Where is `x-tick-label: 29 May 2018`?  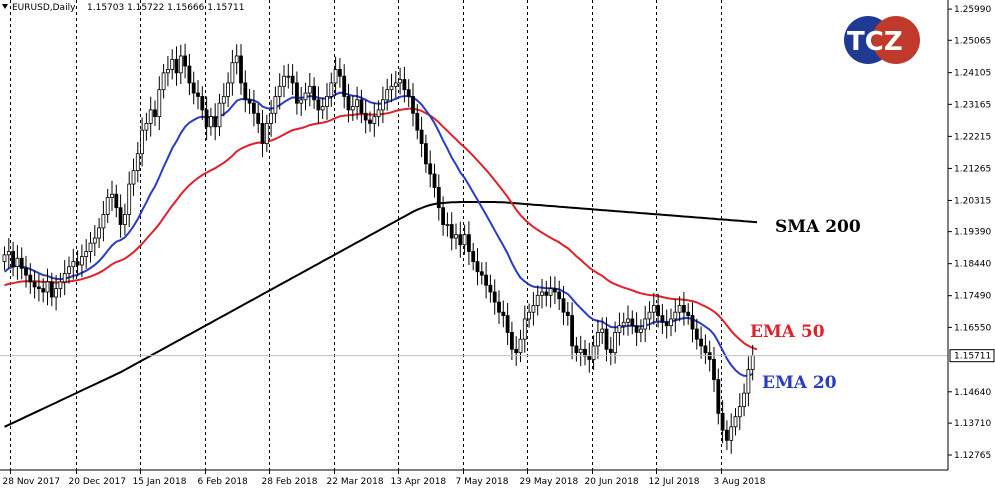
x-tick-label: 29 May 2018 is located at coordinates (549, 482).